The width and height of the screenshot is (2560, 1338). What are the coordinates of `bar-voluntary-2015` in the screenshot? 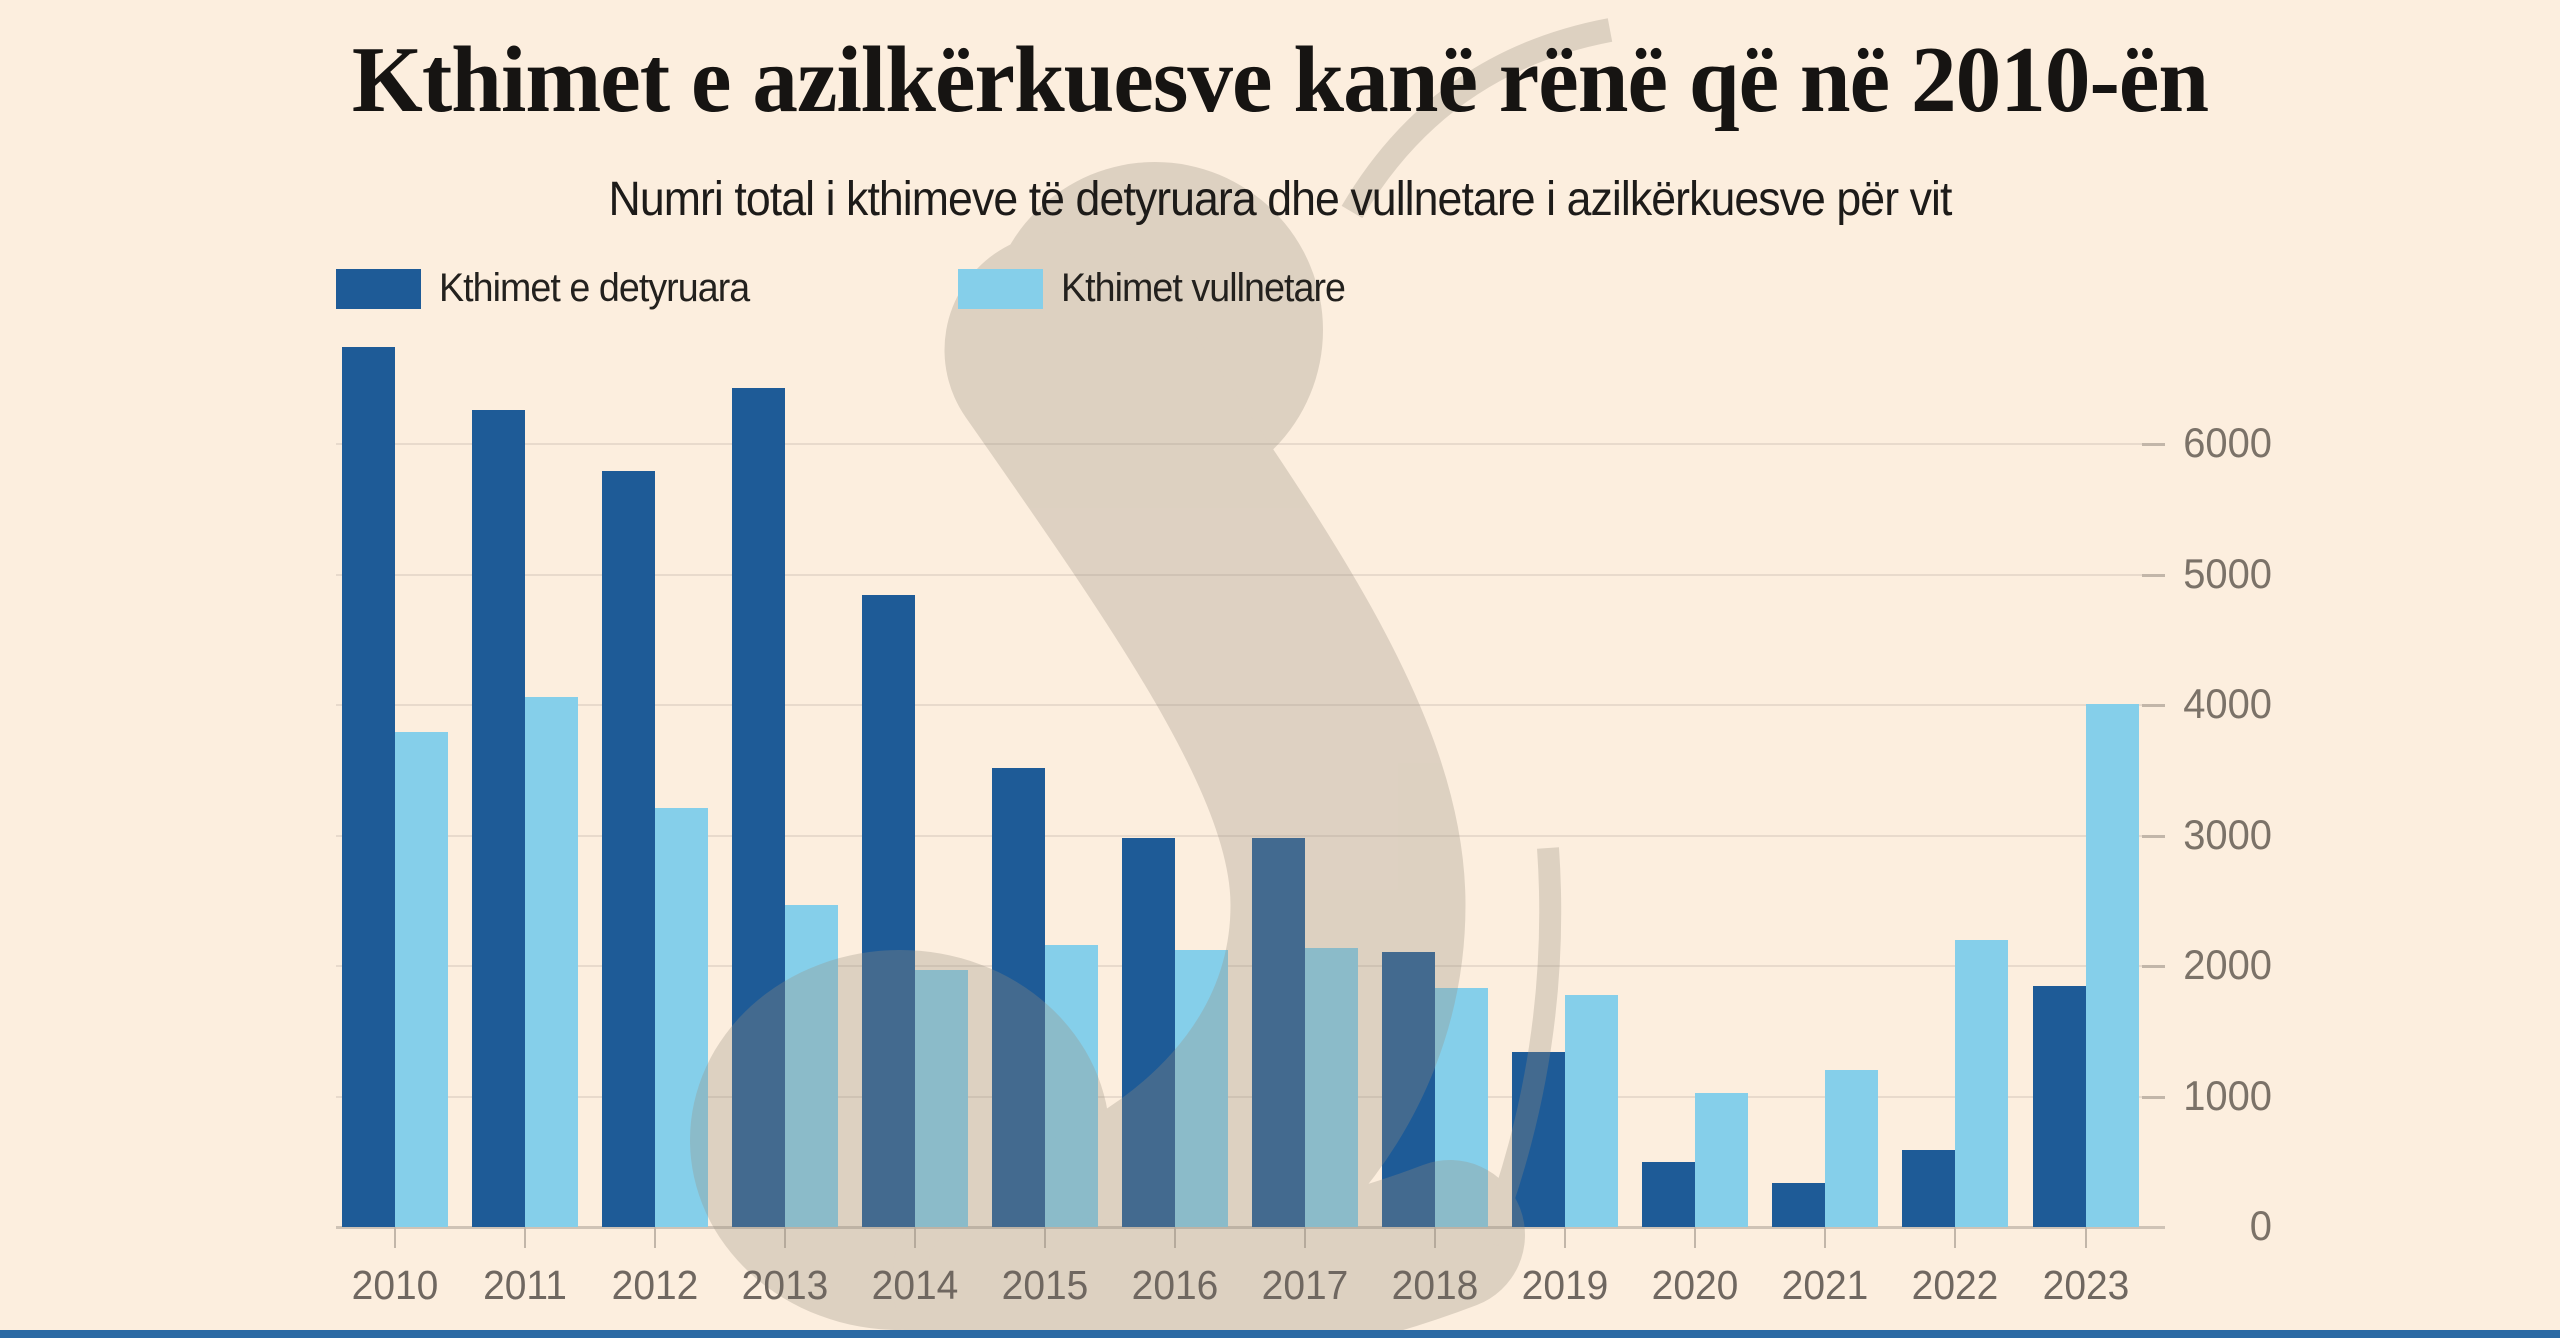 It's located at (1072, 1086).